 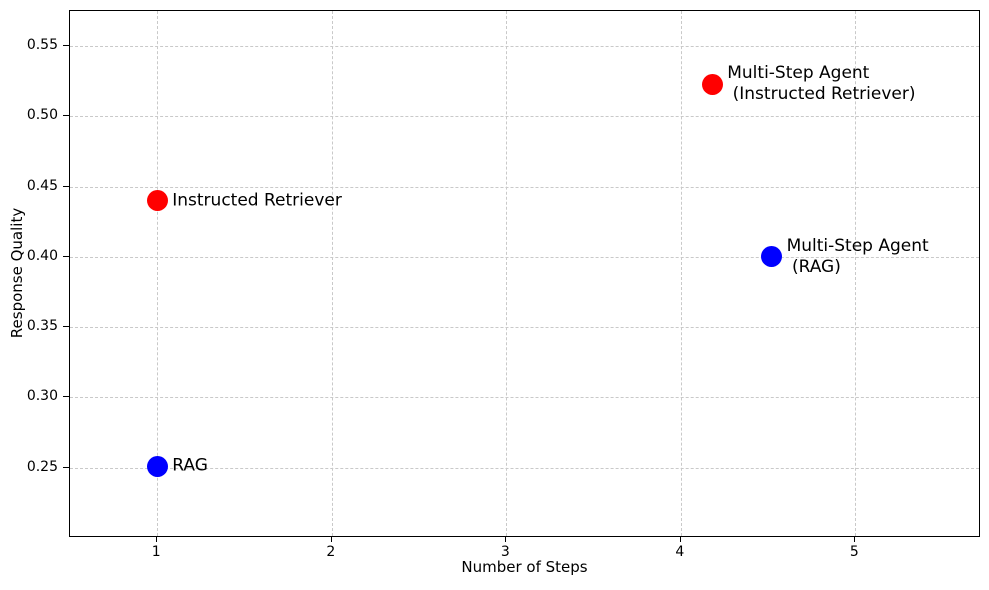 I want to click on y-tick-label: 0.25, so click(x=42, y=466).